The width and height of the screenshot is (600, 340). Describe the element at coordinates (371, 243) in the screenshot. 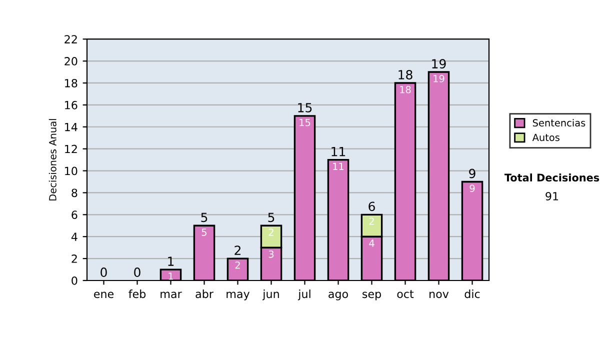

I see `data-label: 4` at that location.